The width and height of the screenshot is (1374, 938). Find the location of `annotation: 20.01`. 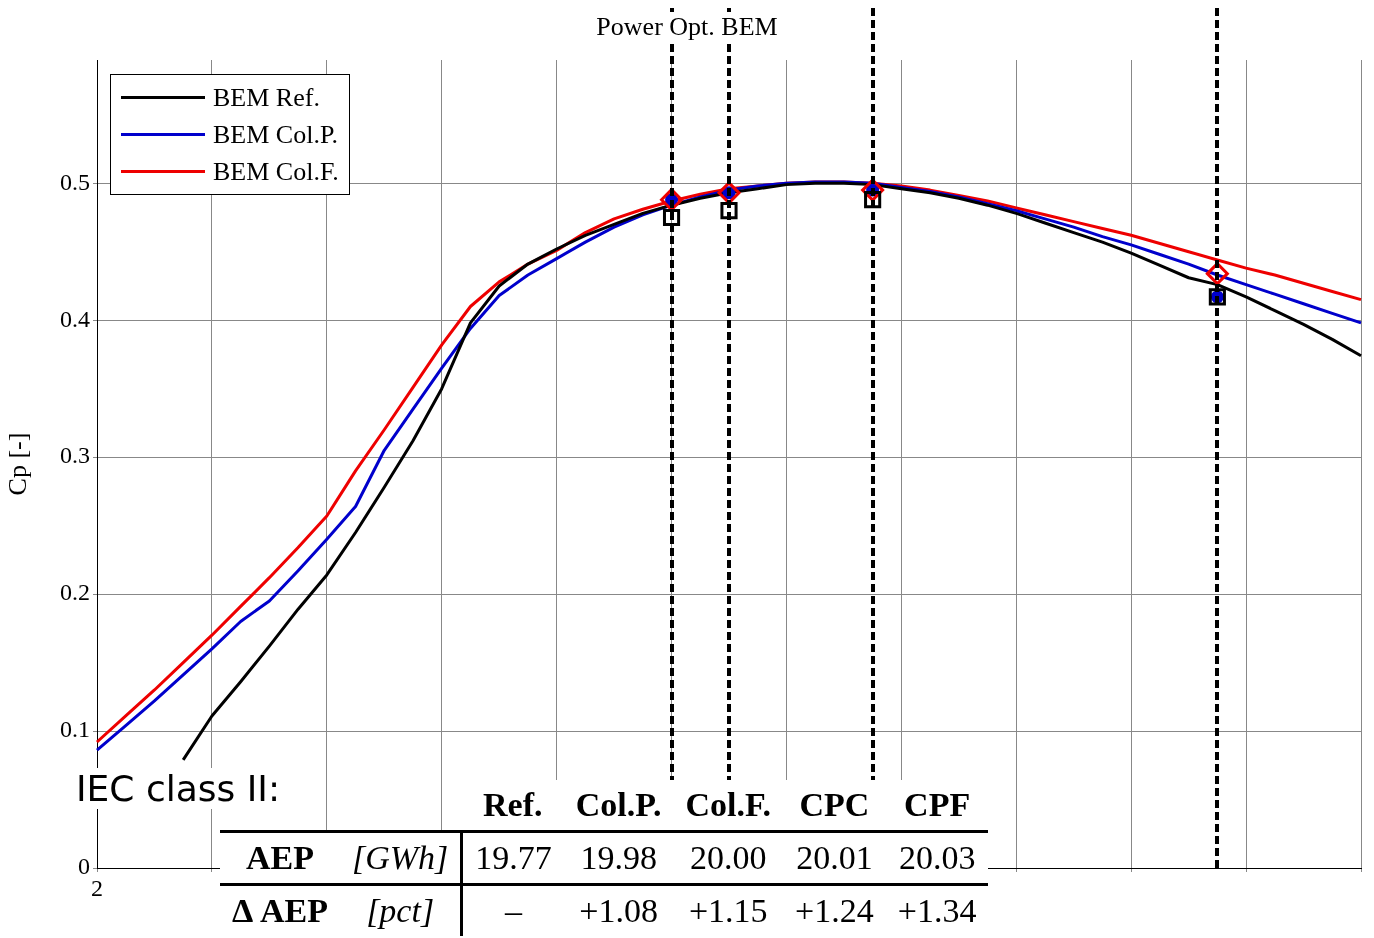

annotation: 20.01 is located at coordinates (834, 858).